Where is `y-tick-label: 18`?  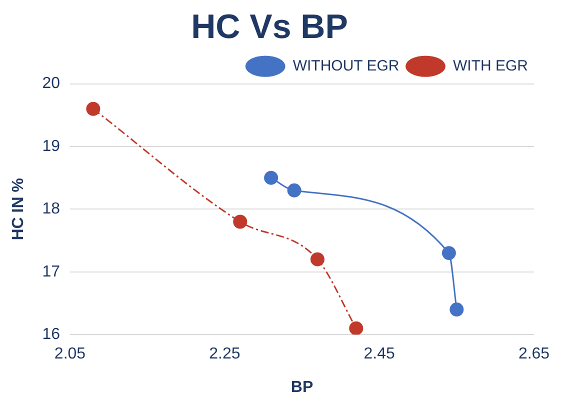 y-tick-label: 18 is located at coordinates (51, 209).